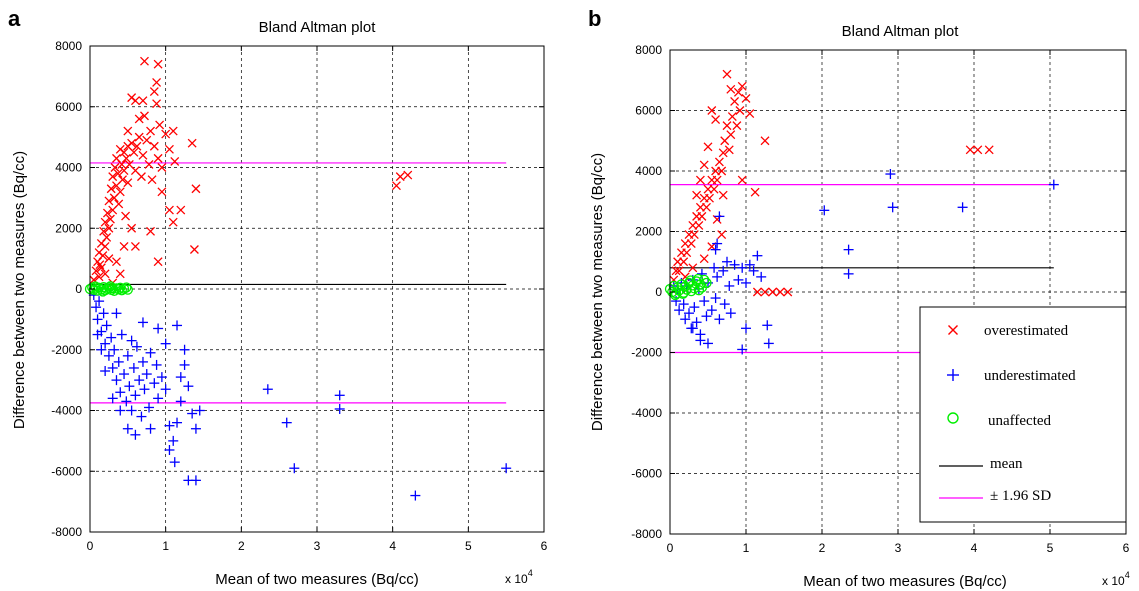 The image size is (1139, 591). I want to click on x-tick-label-a: 2, so click(241, 546).